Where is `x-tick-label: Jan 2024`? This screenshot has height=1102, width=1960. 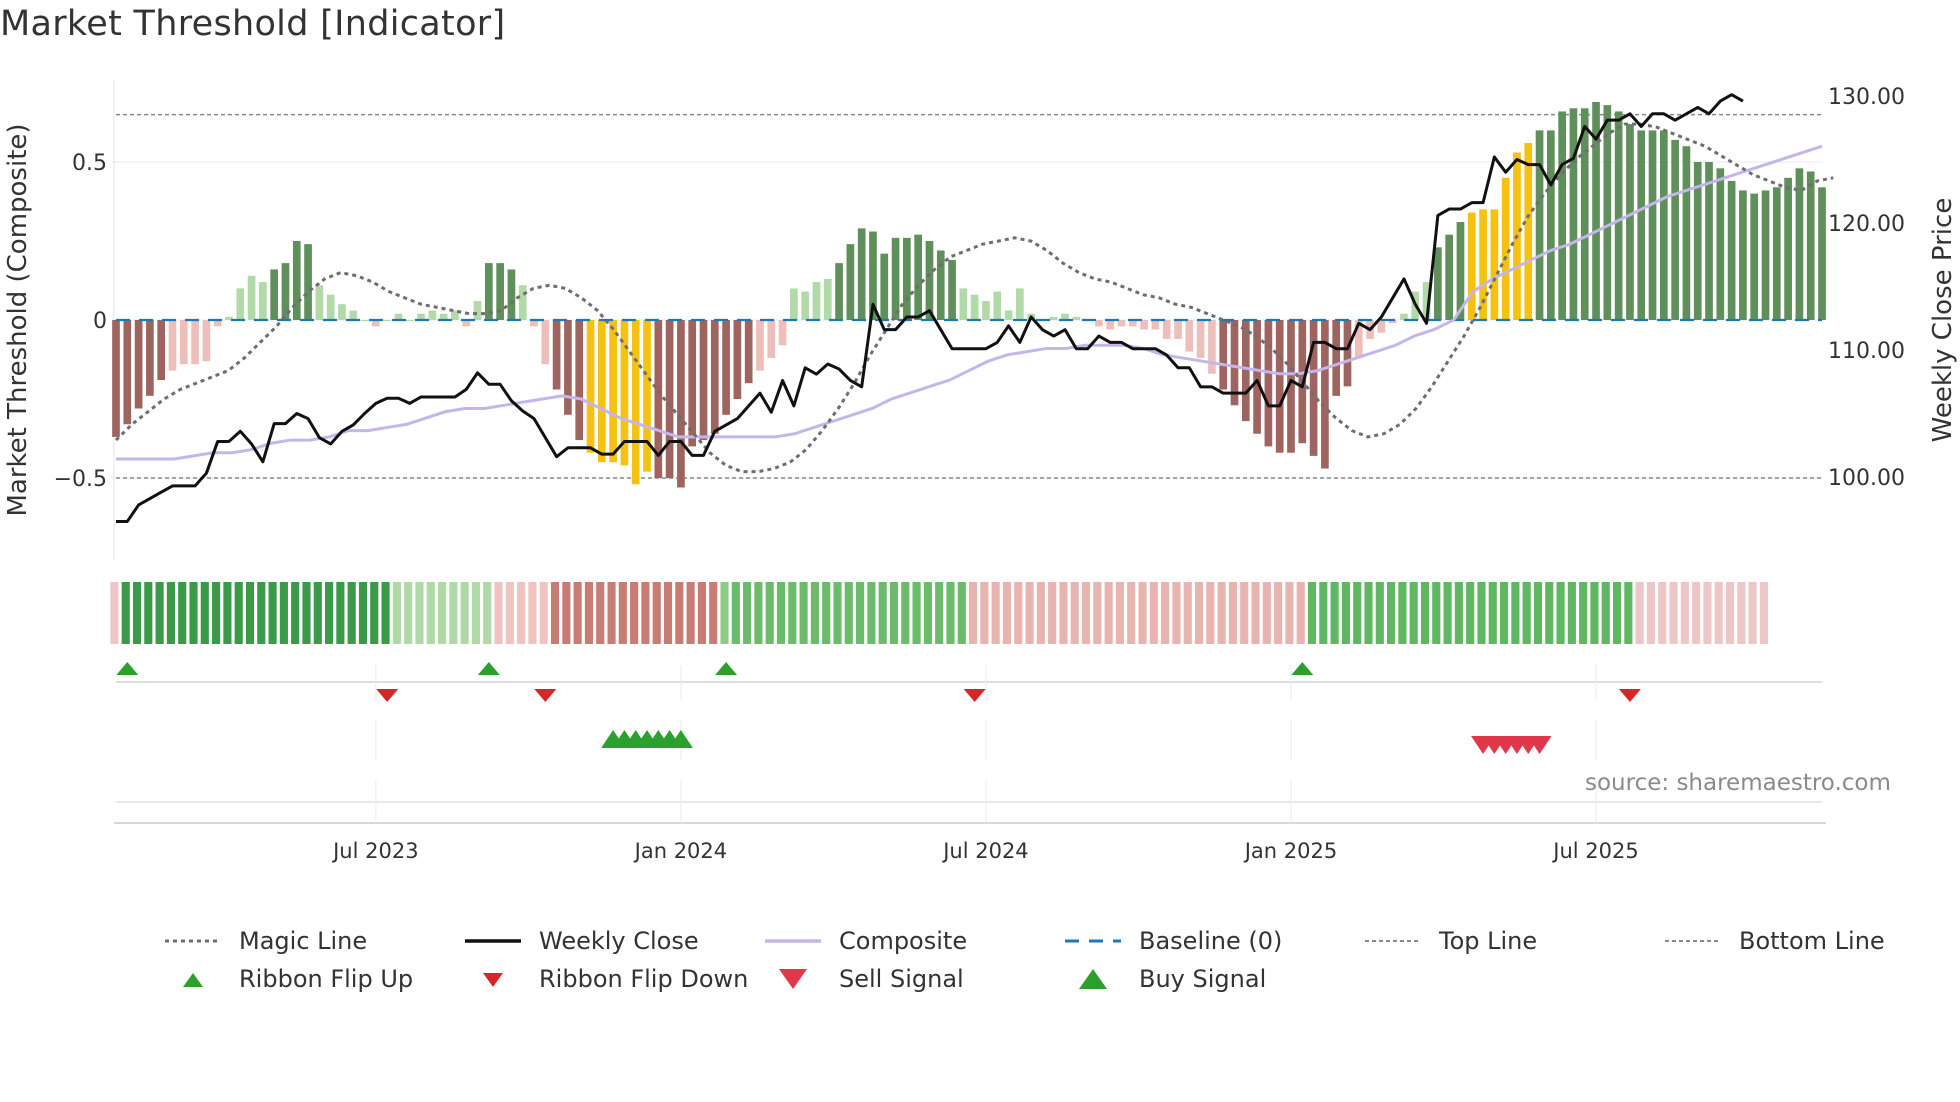 x-tick-label: Jan 2024 is located at coordinates (680, 851).